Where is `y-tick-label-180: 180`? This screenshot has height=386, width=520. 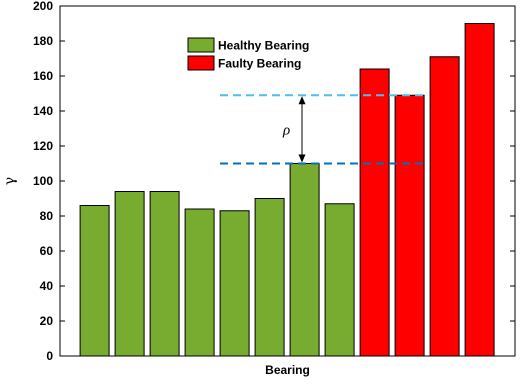
y-tick-label-180: 180 is located at coordinates (43, 41).